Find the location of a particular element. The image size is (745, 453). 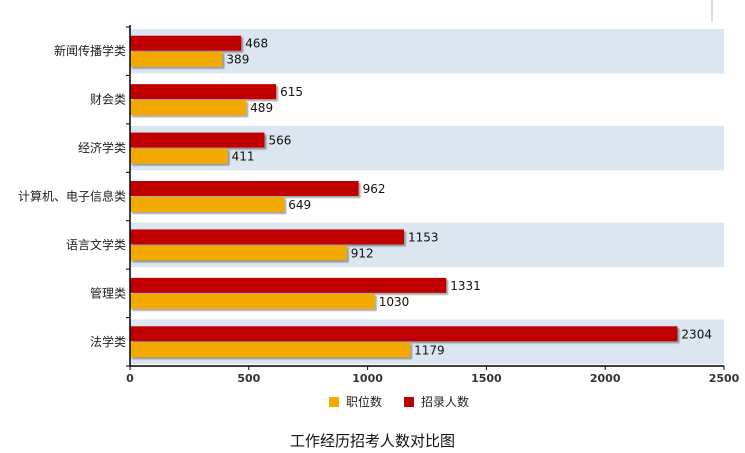

data-label: 566 is located at coordinates (279, 141).